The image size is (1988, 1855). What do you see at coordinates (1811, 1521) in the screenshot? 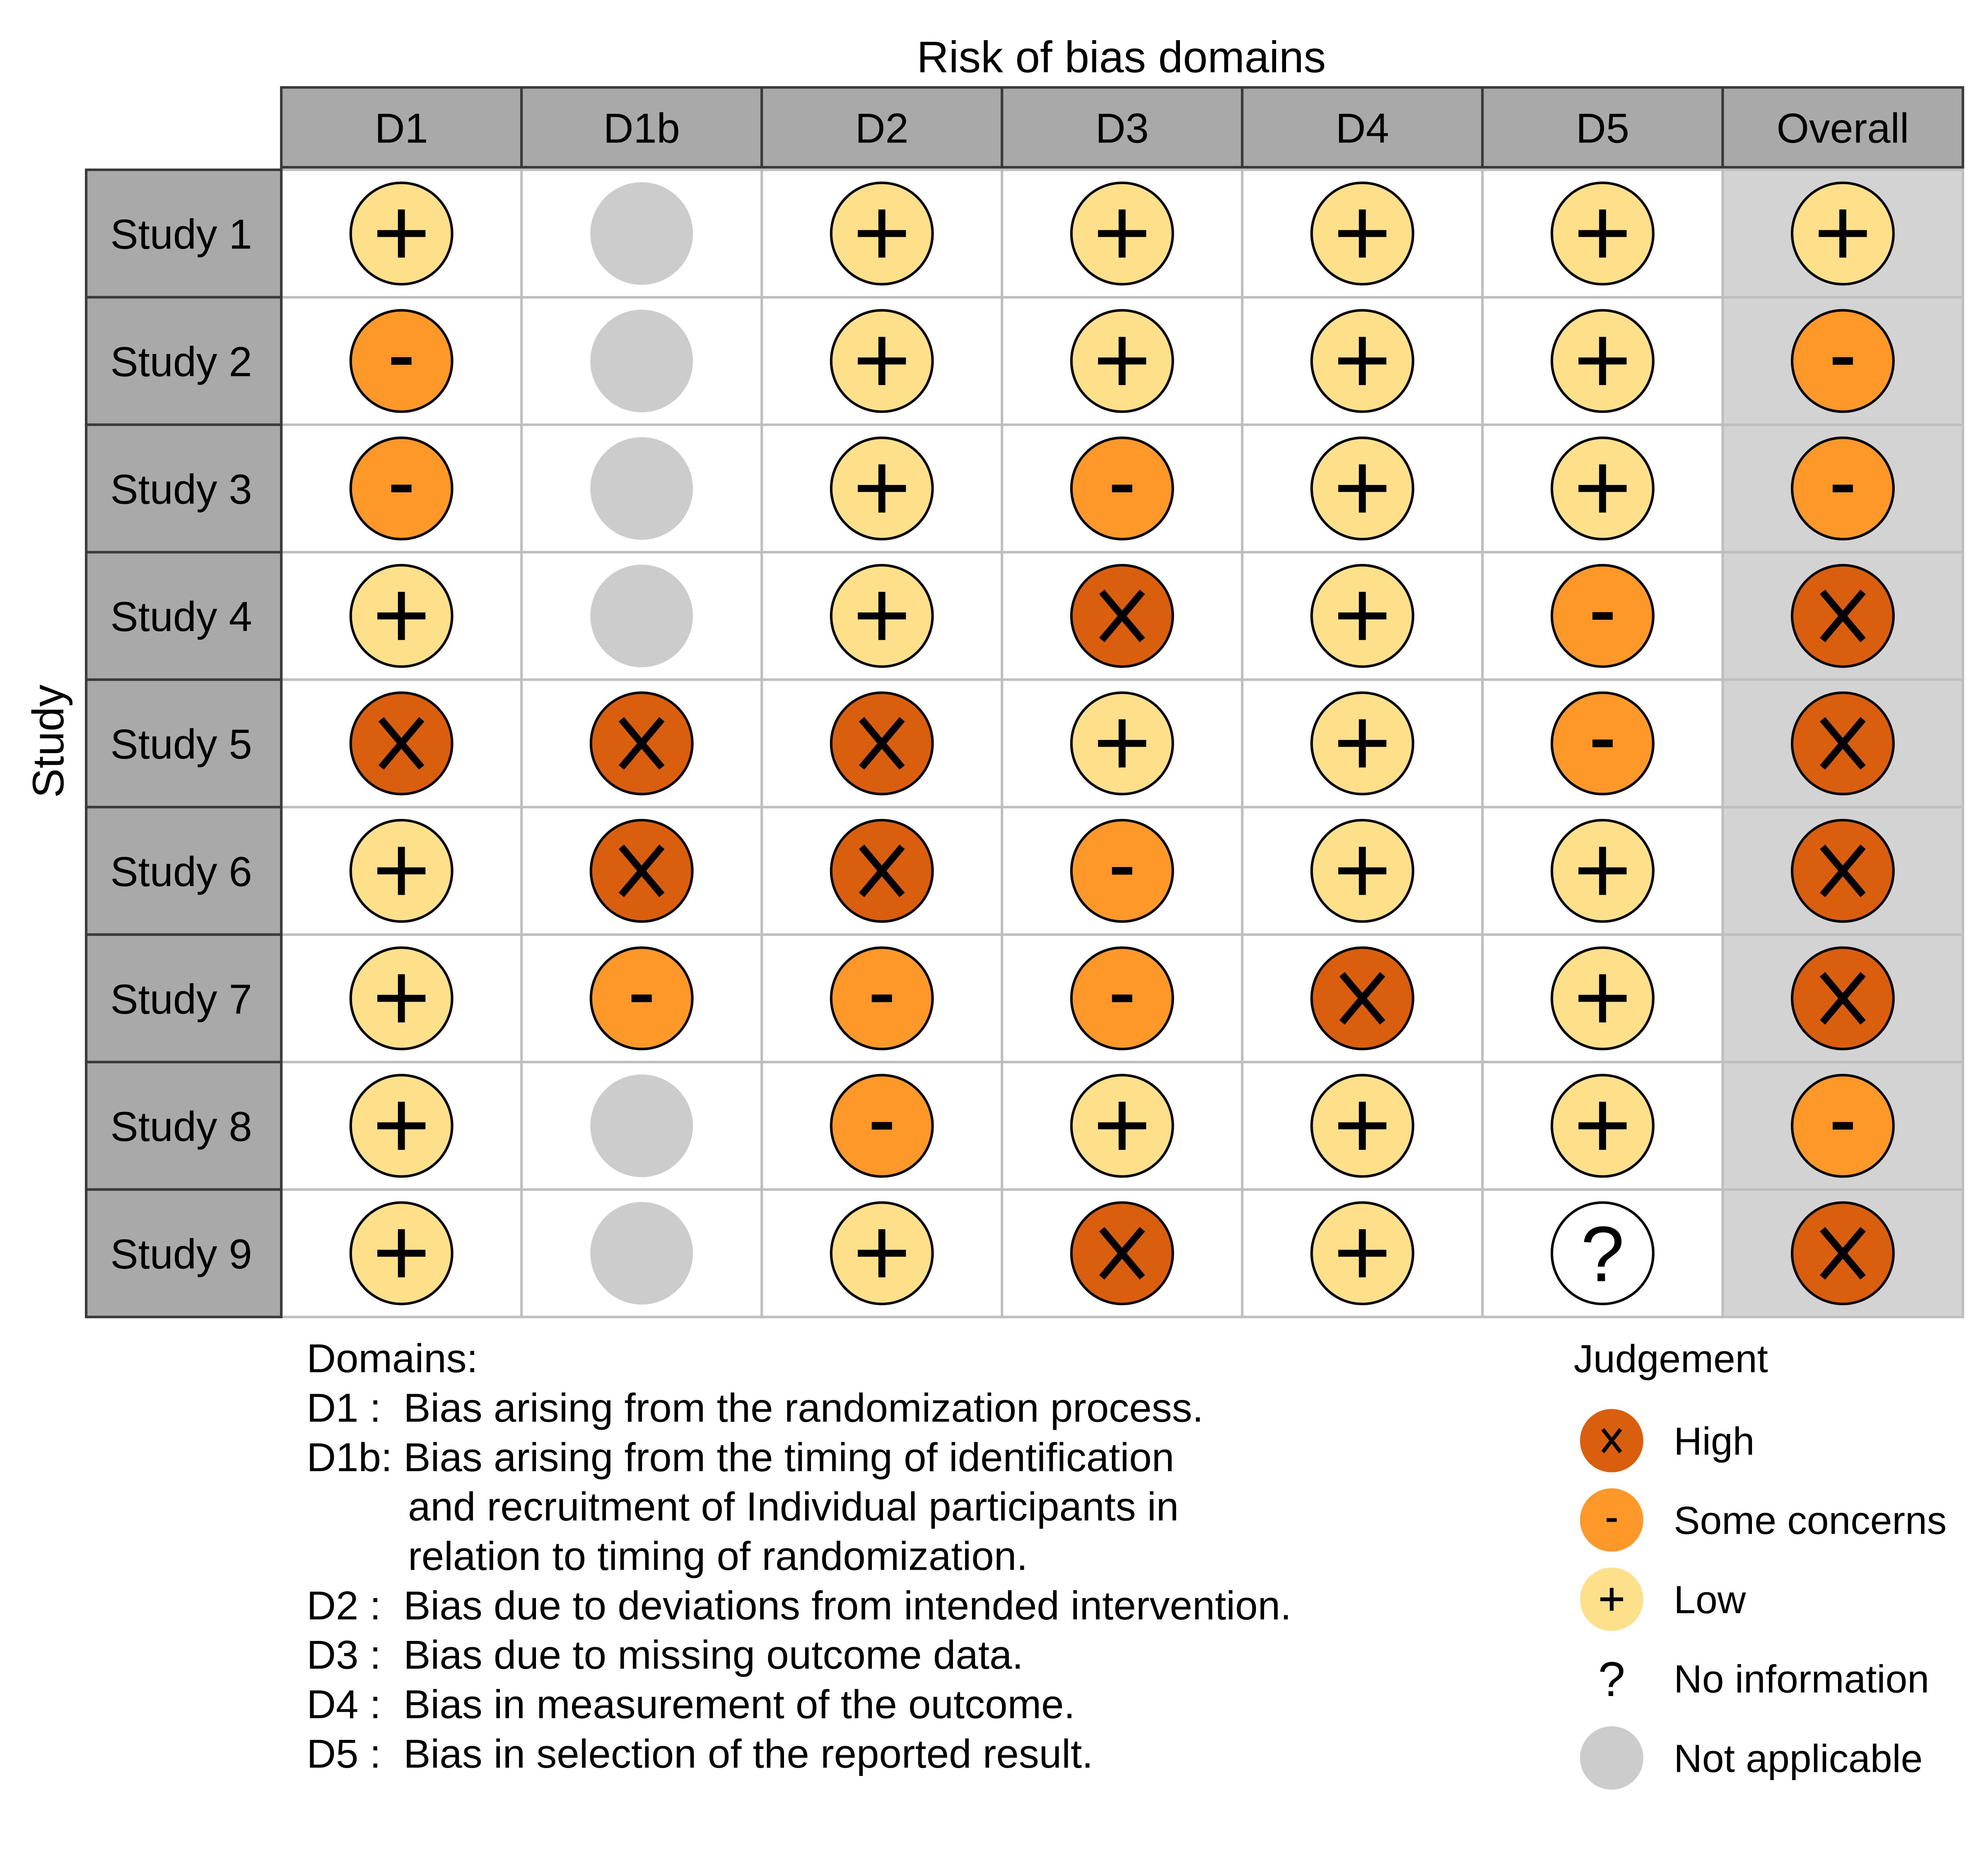
I see `legend-label: Some concerns` at bounding box center [1811, 1521].